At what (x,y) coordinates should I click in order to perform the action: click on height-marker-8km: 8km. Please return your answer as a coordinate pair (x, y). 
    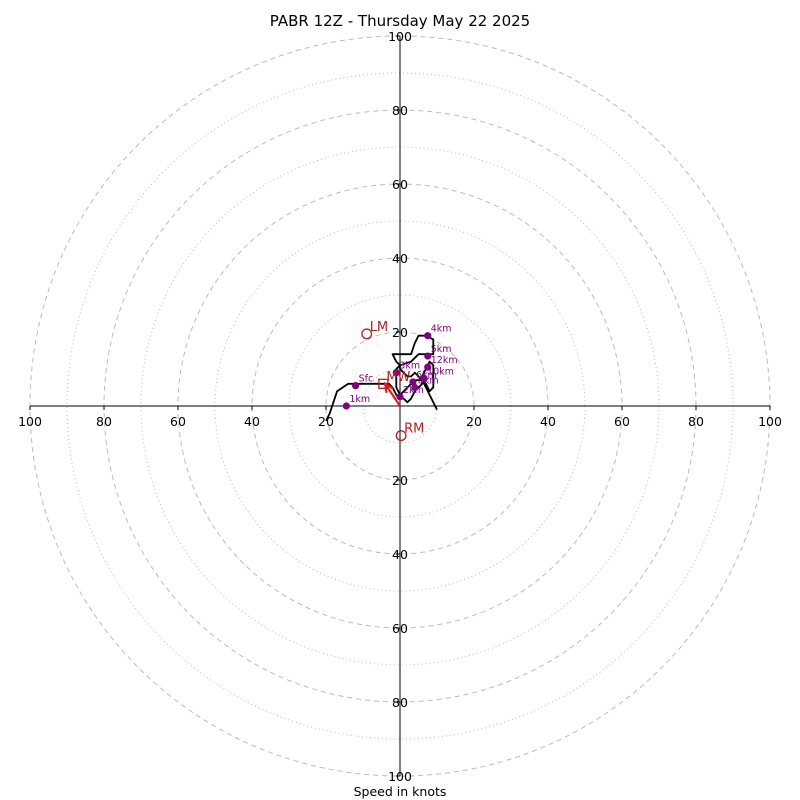
    Looking at the image, I should click on (425, 384).